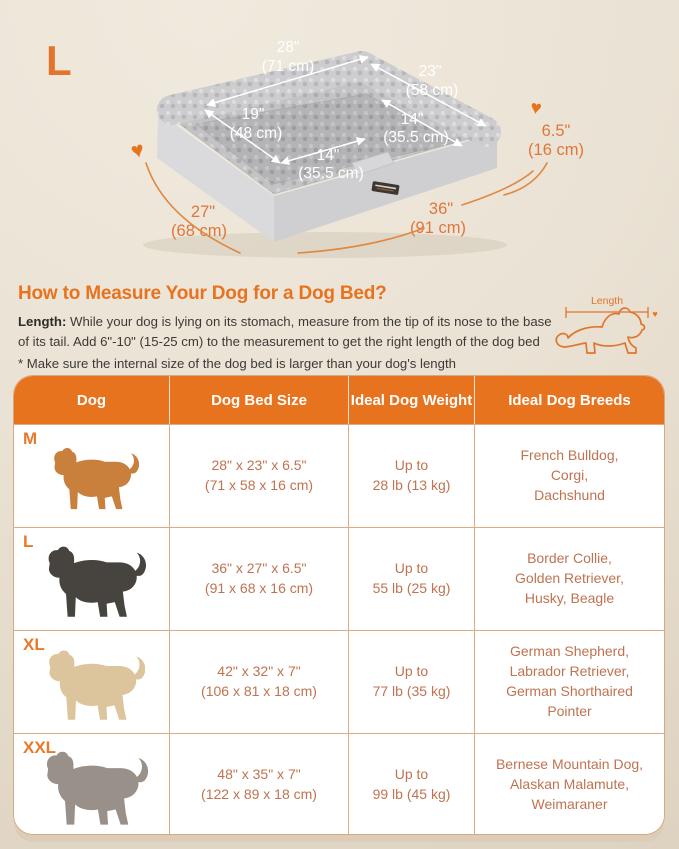 The height and width of the screenshot is (849, 679). I want to click on dim-right-edge-cm: (58 cm), so click(432, 90).